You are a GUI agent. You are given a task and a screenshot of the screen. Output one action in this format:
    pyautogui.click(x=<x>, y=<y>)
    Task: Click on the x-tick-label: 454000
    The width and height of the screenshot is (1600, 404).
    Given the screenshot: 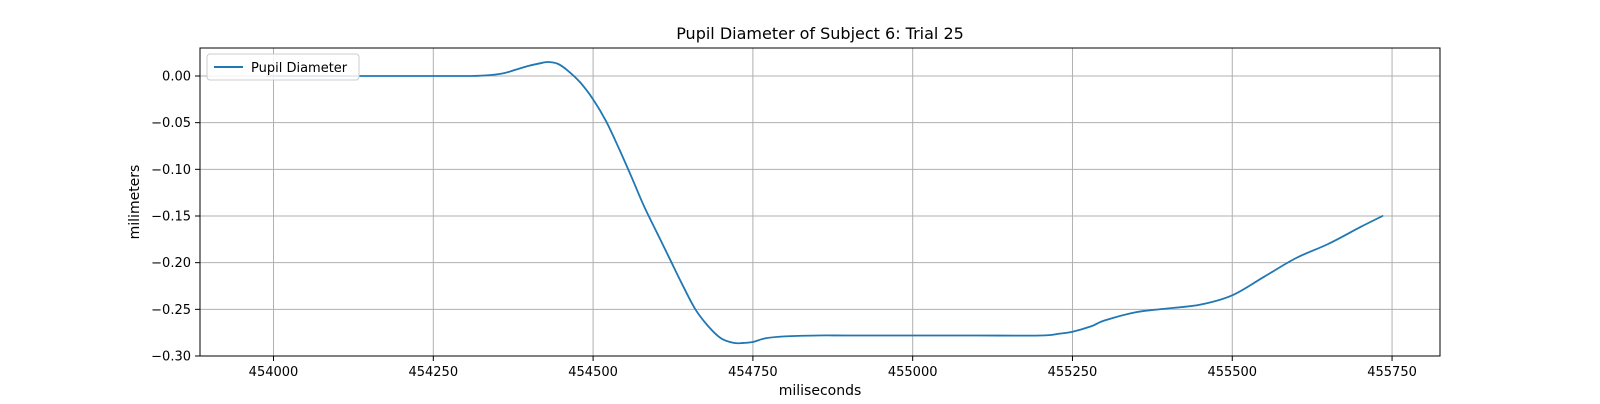 What is the action you would take?
    pyautogui.click(x=274, y=372)
    